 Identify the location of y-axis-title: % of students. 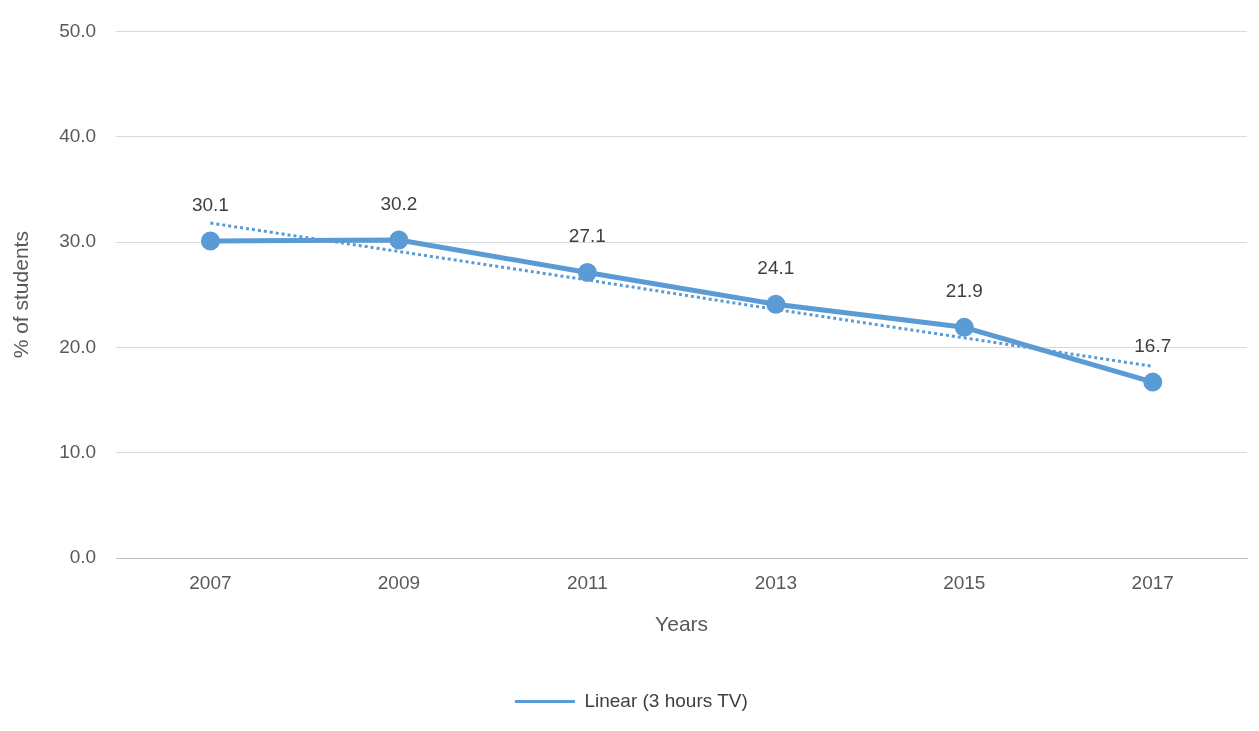
(21, 295).